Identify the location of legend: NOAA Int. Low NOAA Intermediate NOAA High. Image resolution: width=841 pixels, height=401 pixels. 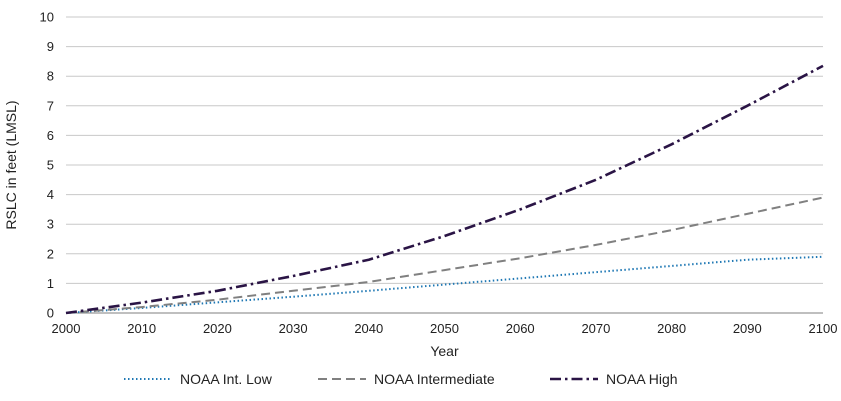
(401, 379).